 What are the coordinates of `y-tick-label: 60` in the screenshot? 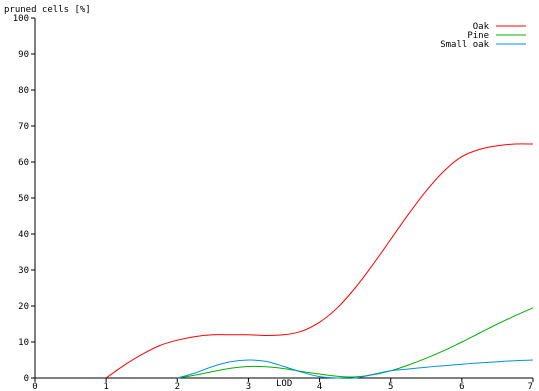 It's located at (23, 163).